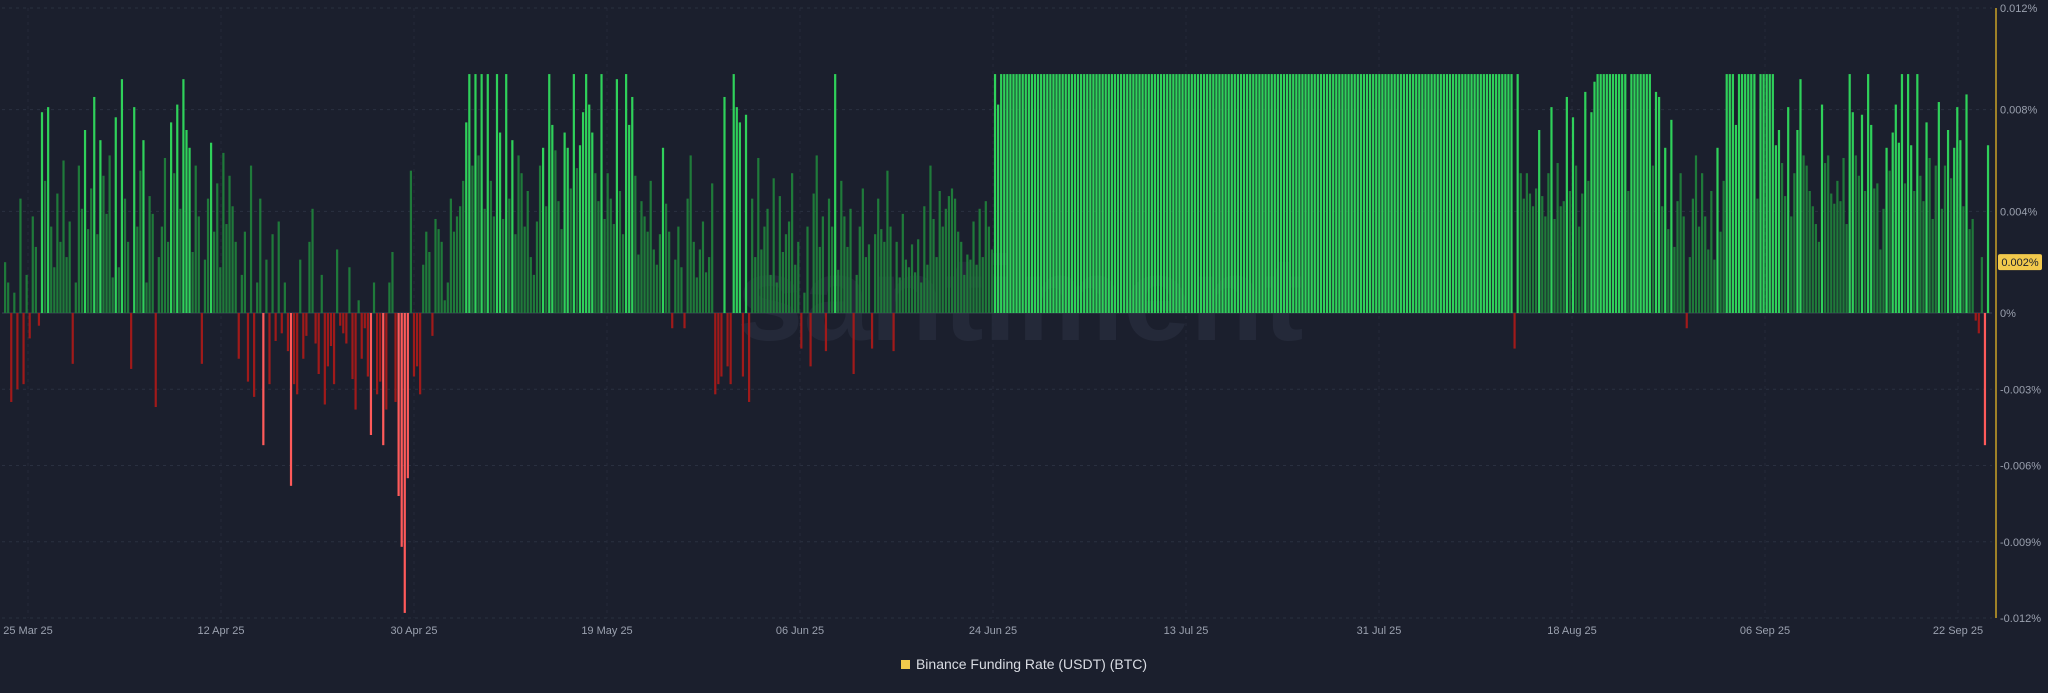 This screenshot has width=2048, height=693. Describe the element at coordinates (2019, 111) in the screenshot. I see `y-tick-label: 0.008%` at that location.